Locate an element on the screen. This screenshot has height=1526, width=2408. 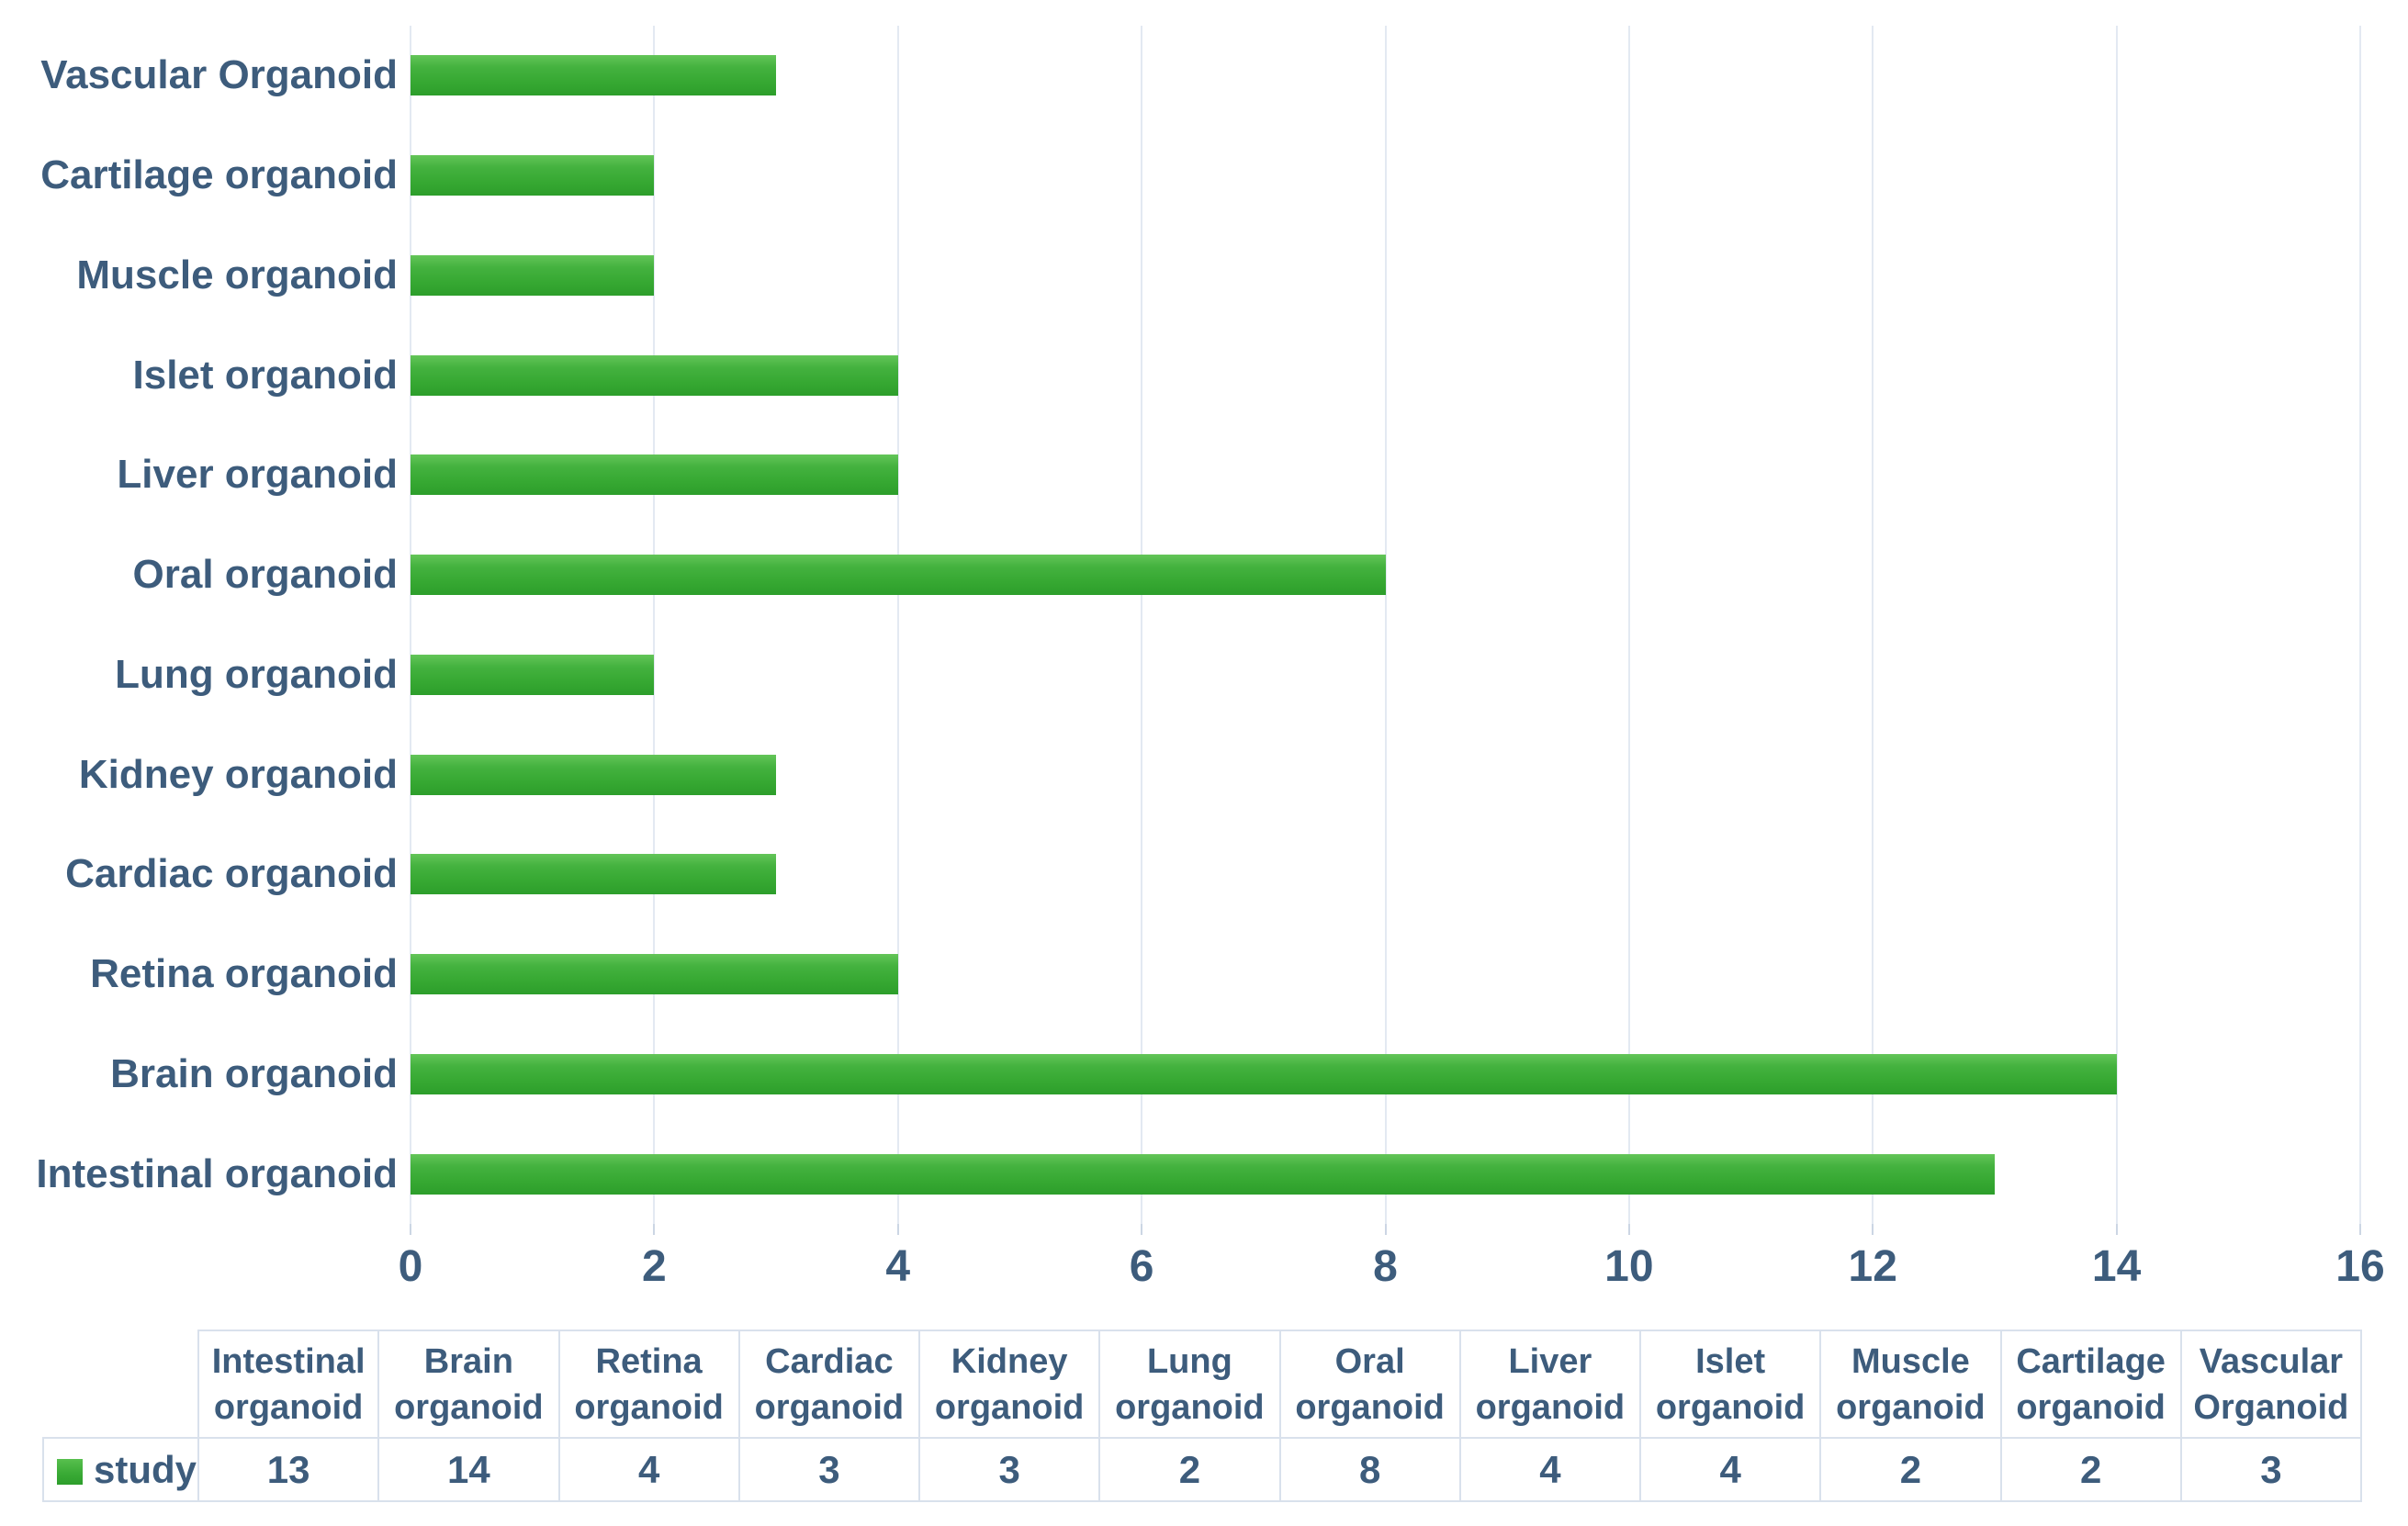
table-legend-cell: study is located at coordinates (121, 1469).